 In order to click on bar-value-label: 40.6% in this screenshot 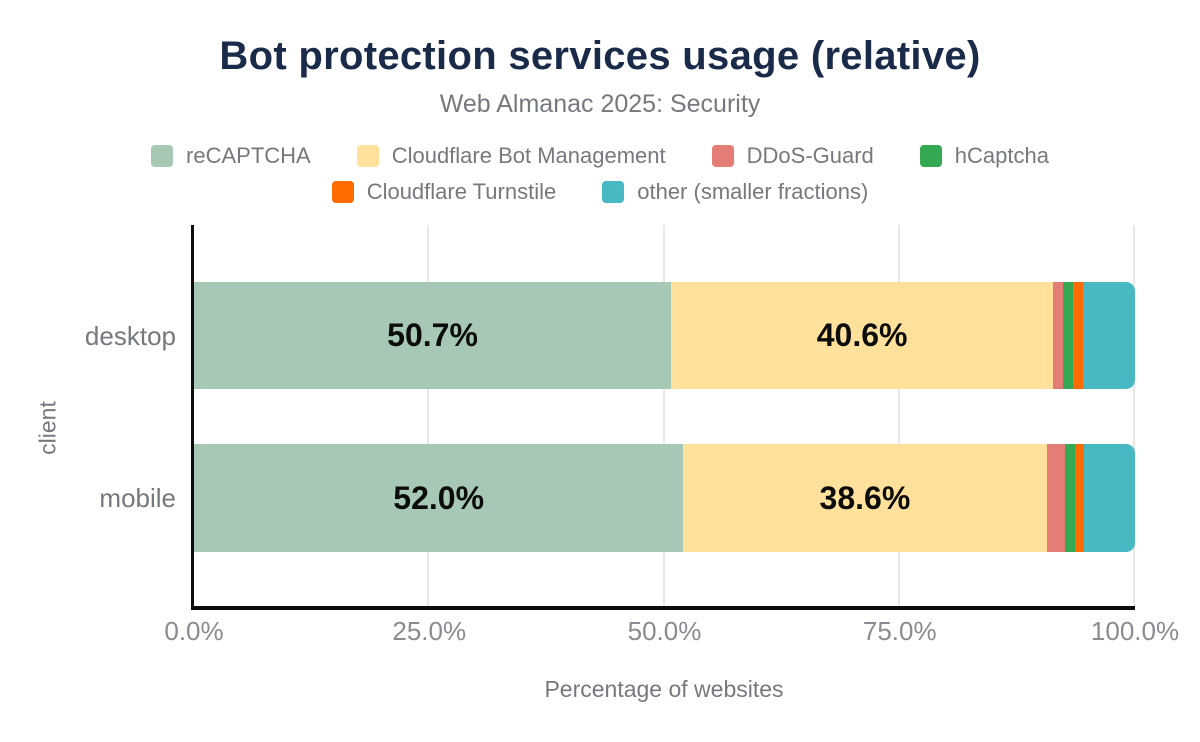, I will do `click(862, 335)`.